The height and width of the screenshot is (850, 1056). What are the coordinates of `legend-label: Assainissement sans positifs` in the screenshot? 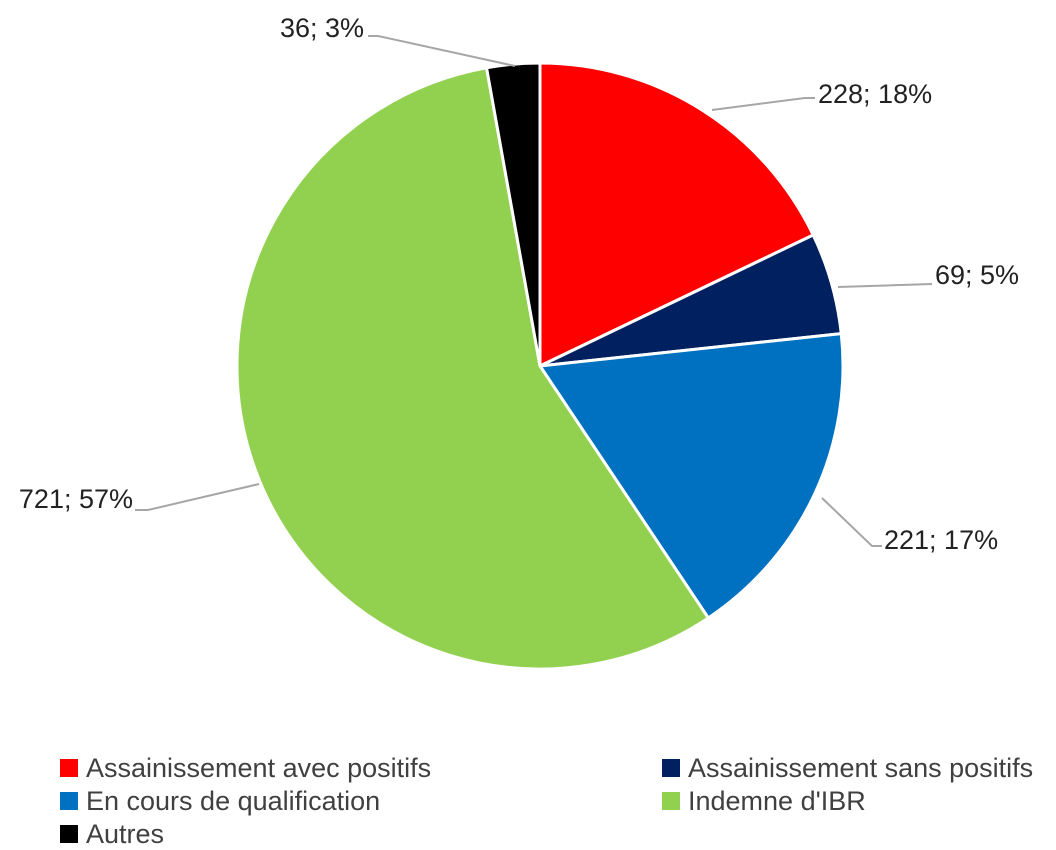 It's located at (860, 768).